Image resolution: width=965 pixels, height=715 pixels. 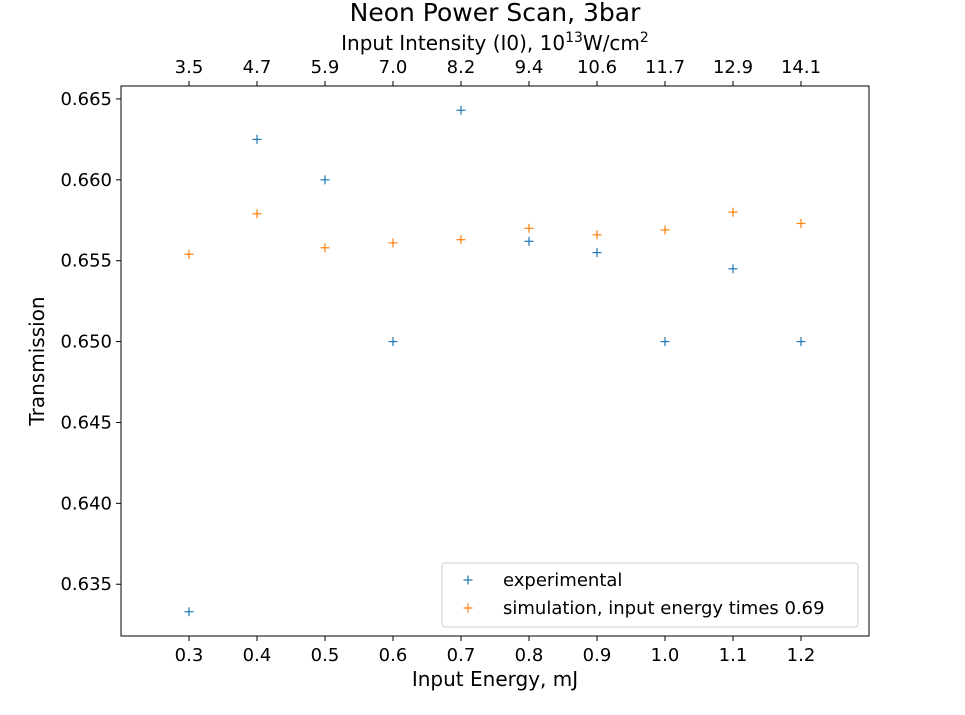 I want to click on x-tick-label: 0.8, so click(x=529, y=655).